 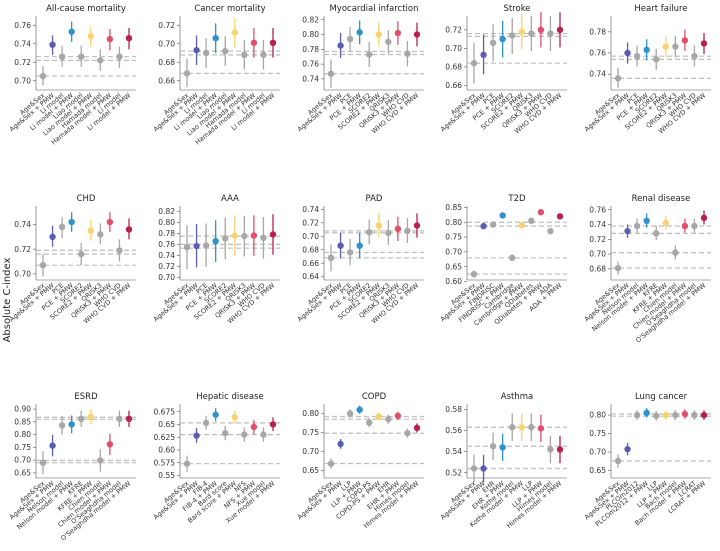 I want to click on y-tick-label: 0.90, so click(x=22, y=409).